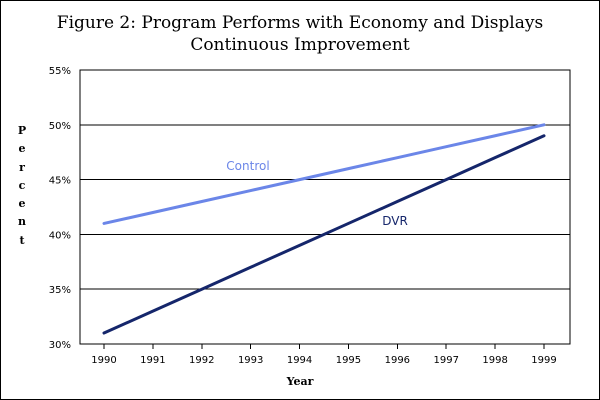  Describe the element at coordinates (60, 181) in the screenshot. I see `y-tick-label: 45%` at that location.